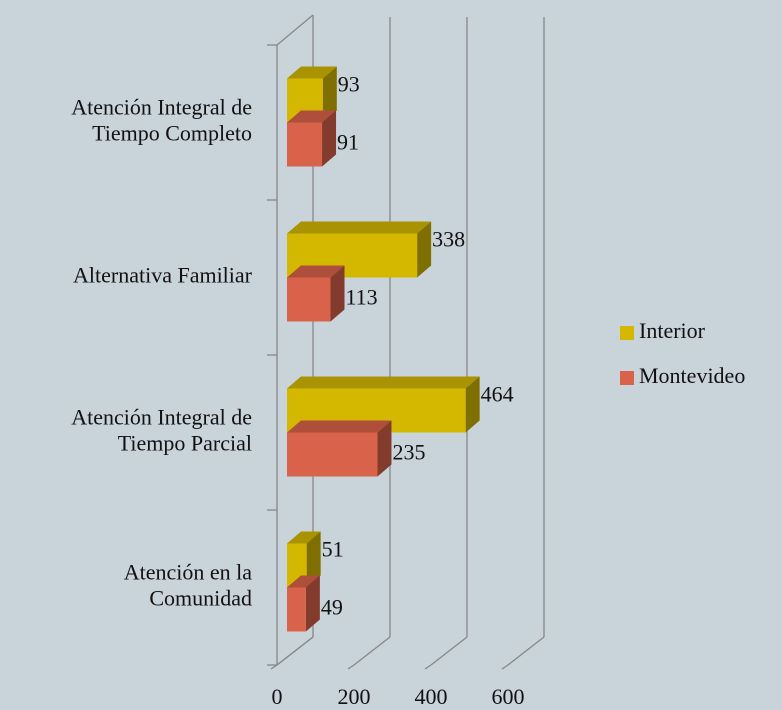 The height and width of the screenshot is (710, 782). Describe the element at coordinates (349, 84) in the screenshot. I see `value-label: 93` at that location.